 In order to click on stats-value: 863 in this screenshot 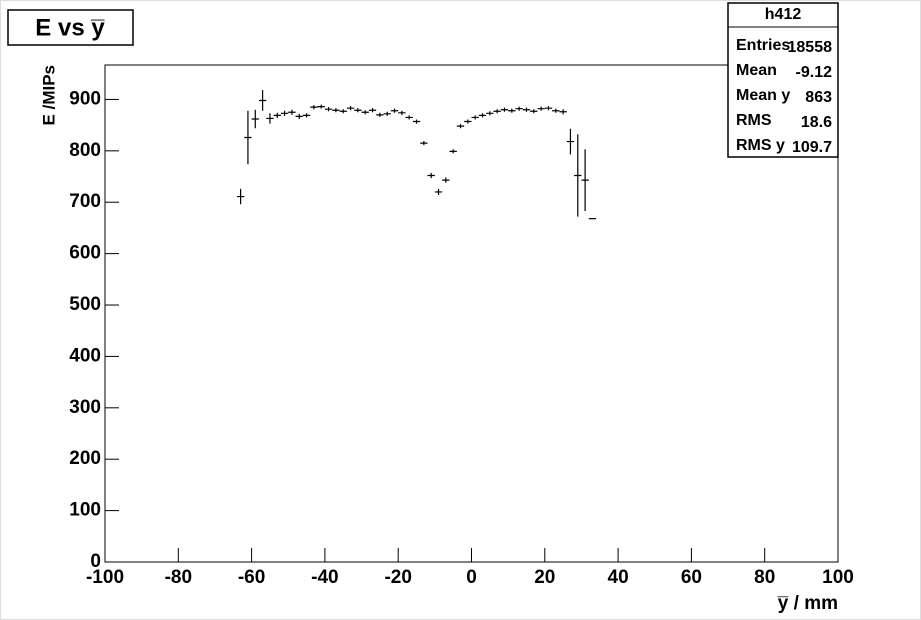, I will do `click(818, 97)`.